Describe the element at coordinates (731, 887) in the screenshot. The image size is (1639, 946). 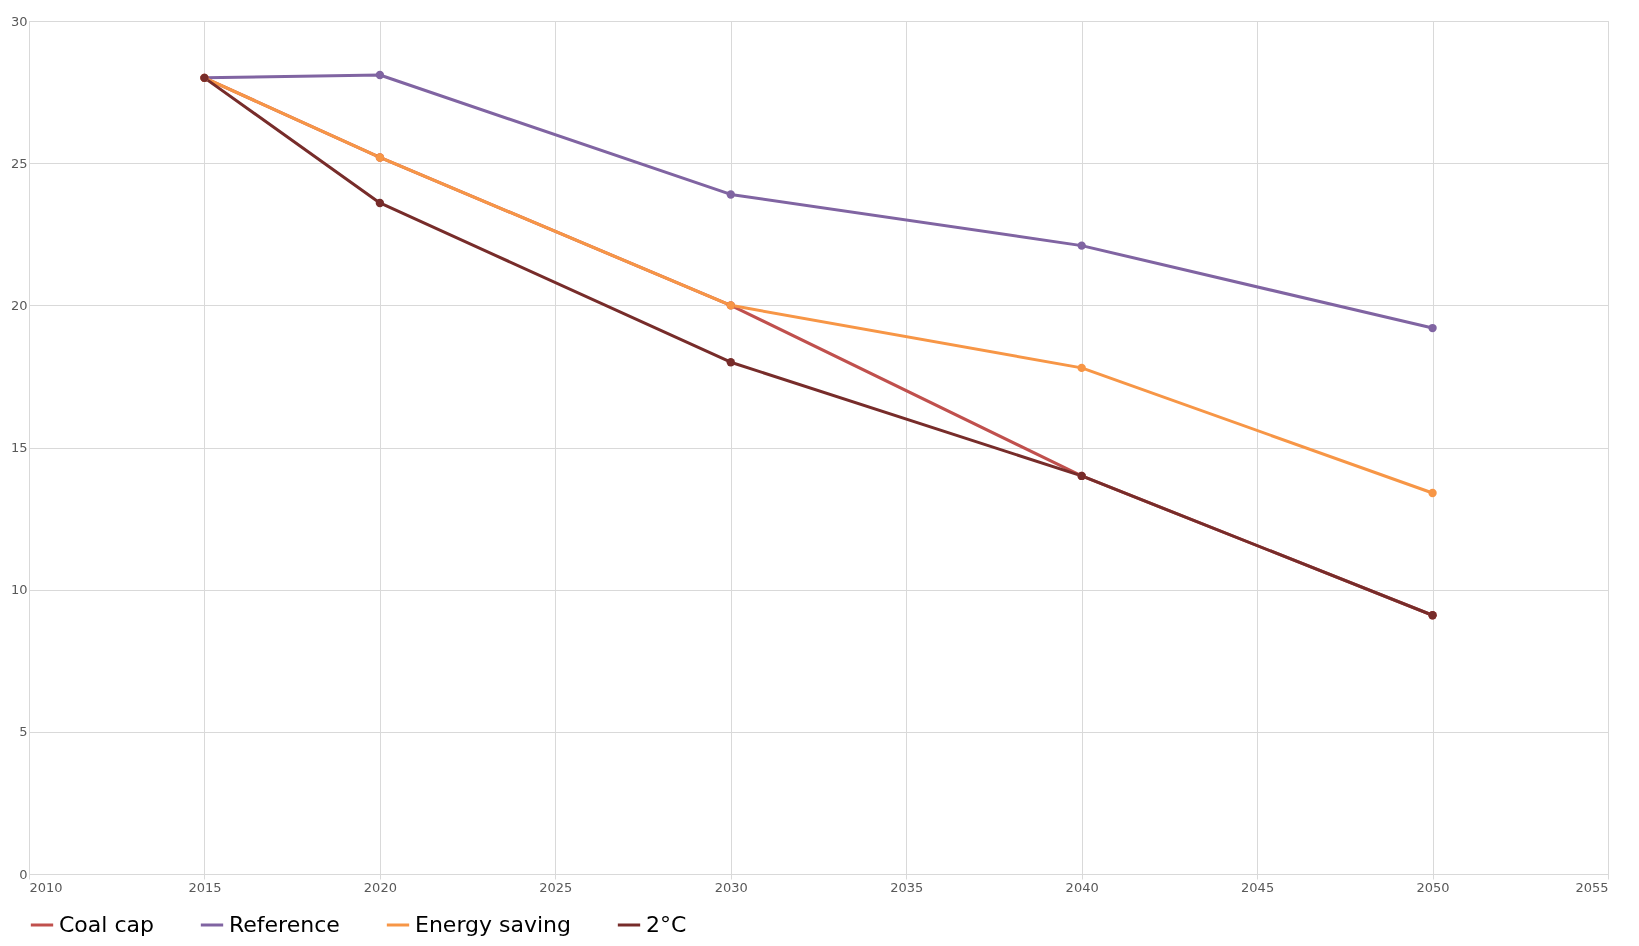
I see `x-tick-label: 2030` at that location.